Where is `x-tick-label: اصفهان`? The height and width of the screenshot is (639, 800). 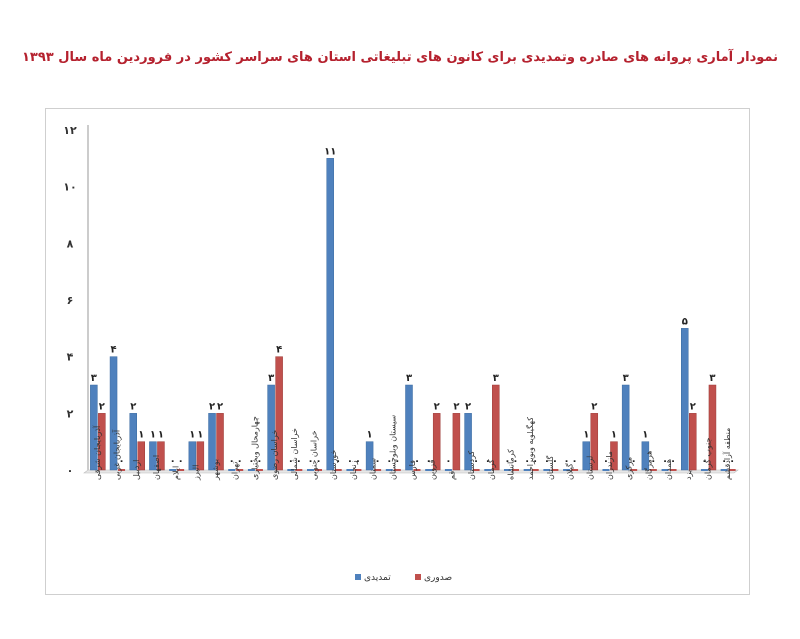
x-tick-label: اصفهان is located at coordinates (156, 467).